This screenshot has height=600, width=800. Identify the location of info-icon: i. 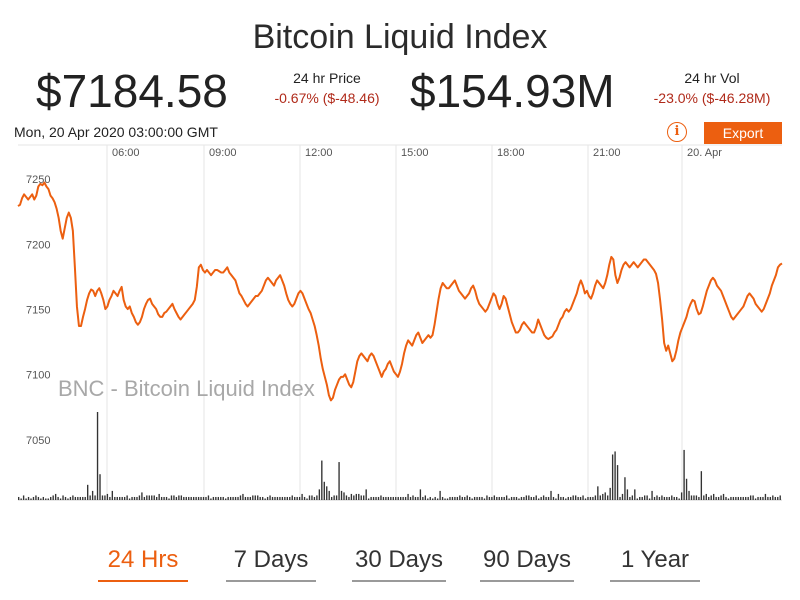
(677, 132).